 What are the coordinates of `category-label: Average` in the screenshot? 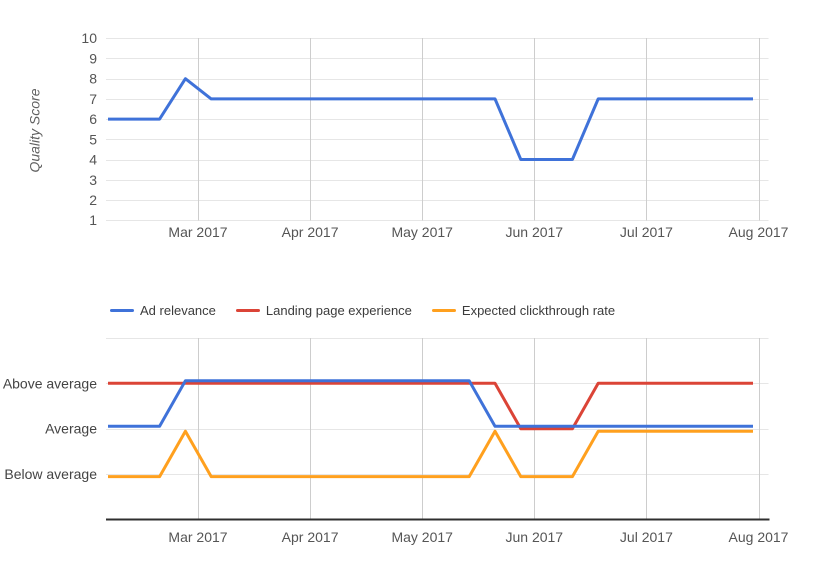 It's located at (71, 429).